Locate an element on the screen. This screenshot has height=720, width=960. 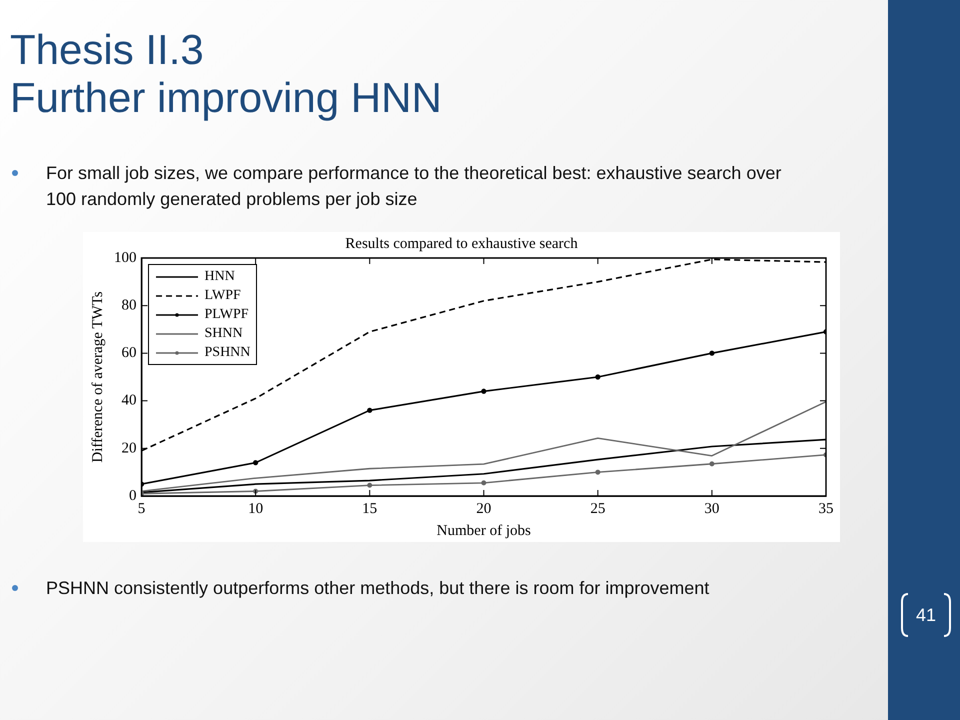
y-tick-label: 20 is located at coordinates (129, 448).